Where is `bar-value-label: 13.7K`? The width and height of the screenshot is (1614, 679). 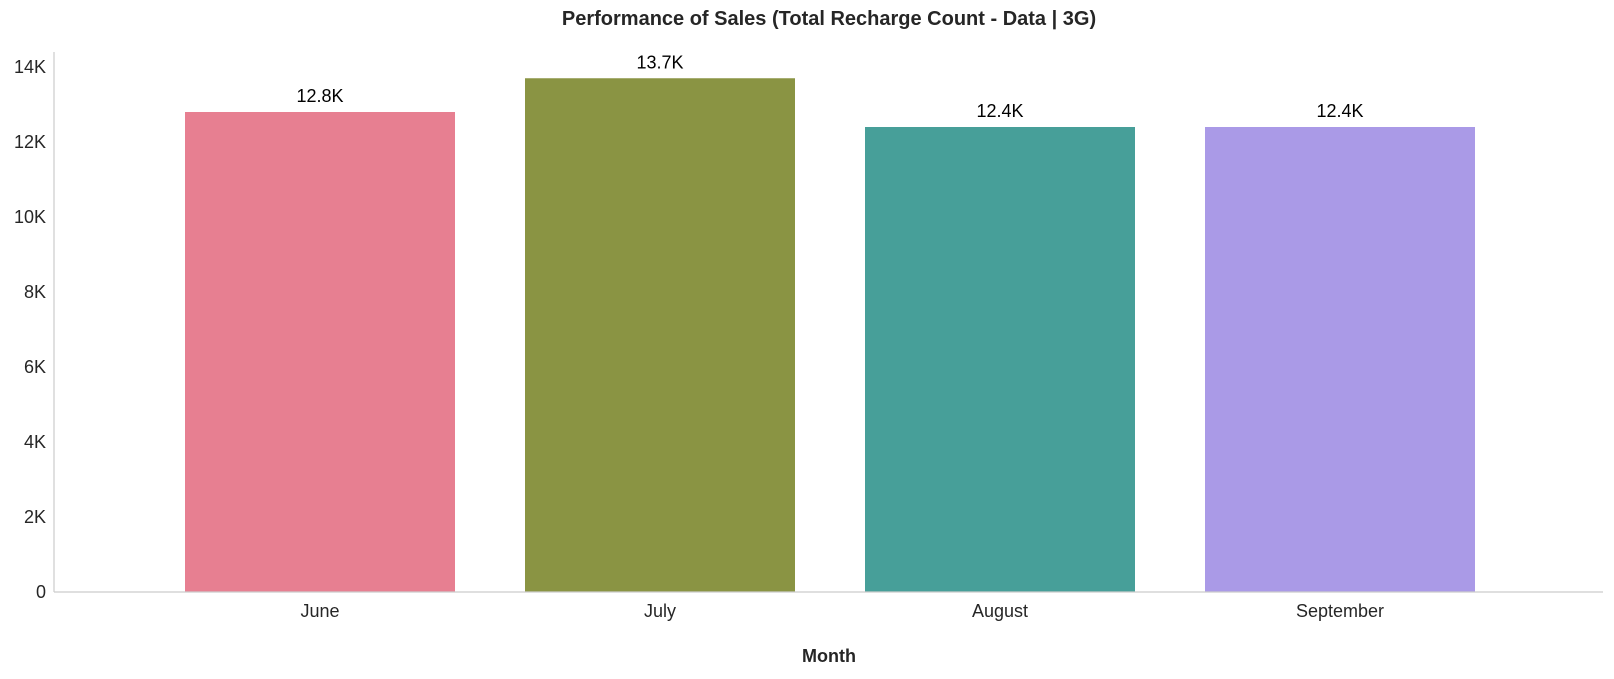
bar-value-label: 13.7K is located at coordinates (659, 62).